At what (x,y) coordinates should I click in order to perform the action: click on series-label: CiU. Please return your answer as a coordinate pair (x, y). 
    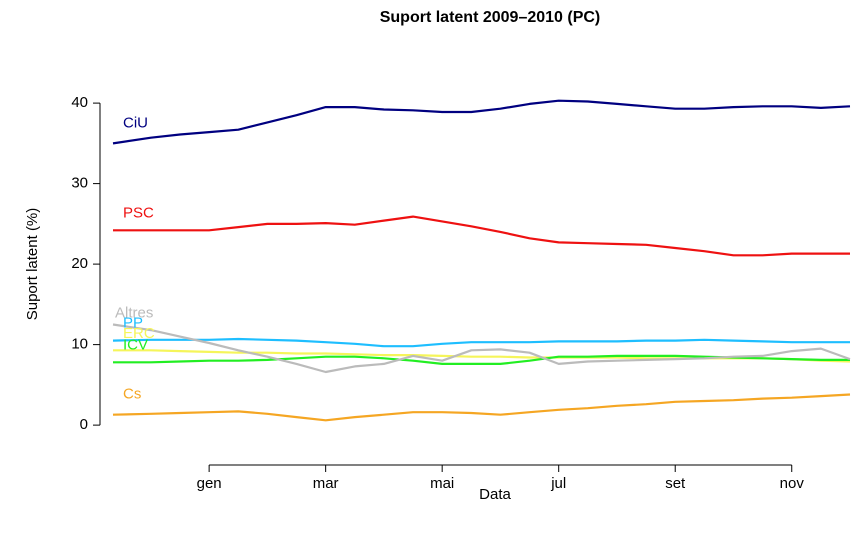
    Looking at the image, I should click on (135, 122).